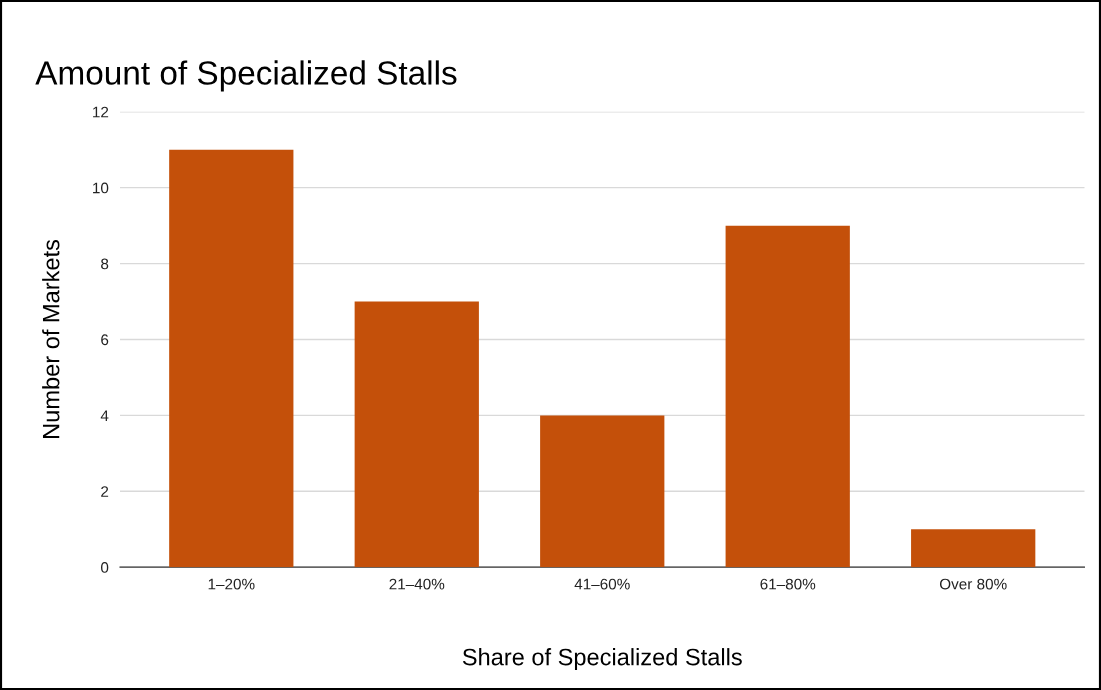 The width and height of the screenshot is (1101, 690). What do you see at coordinates (788, 584) in the screenshot?
I see `x-tick-label: 61–80%` at bounding box center [788, 584].